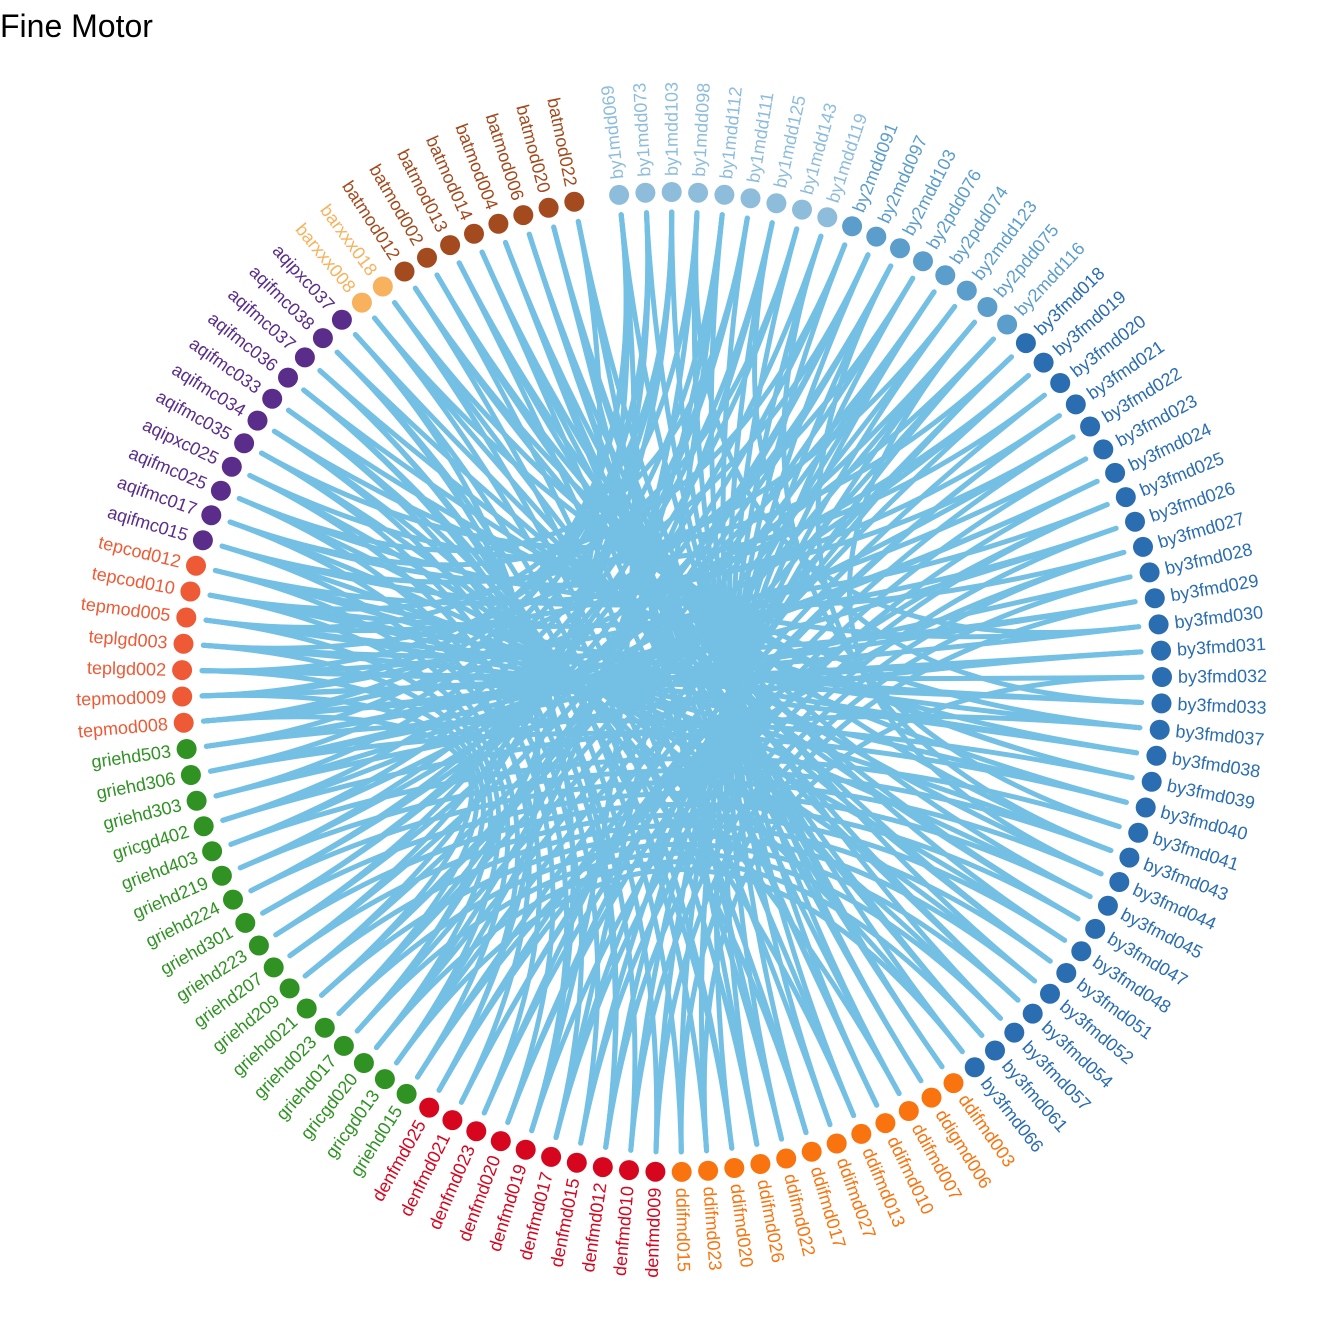  Describe the element at coordinates (186, 749) in the screenshot. I see `node-griehd503` at that location.